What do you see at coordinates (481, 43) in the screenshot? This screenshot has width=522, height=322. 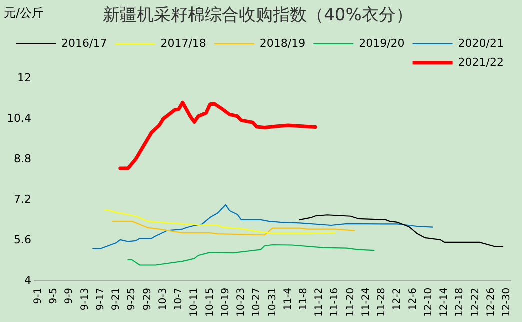 I see `legend-label: 2020/21` at bounding box center [481, 43].